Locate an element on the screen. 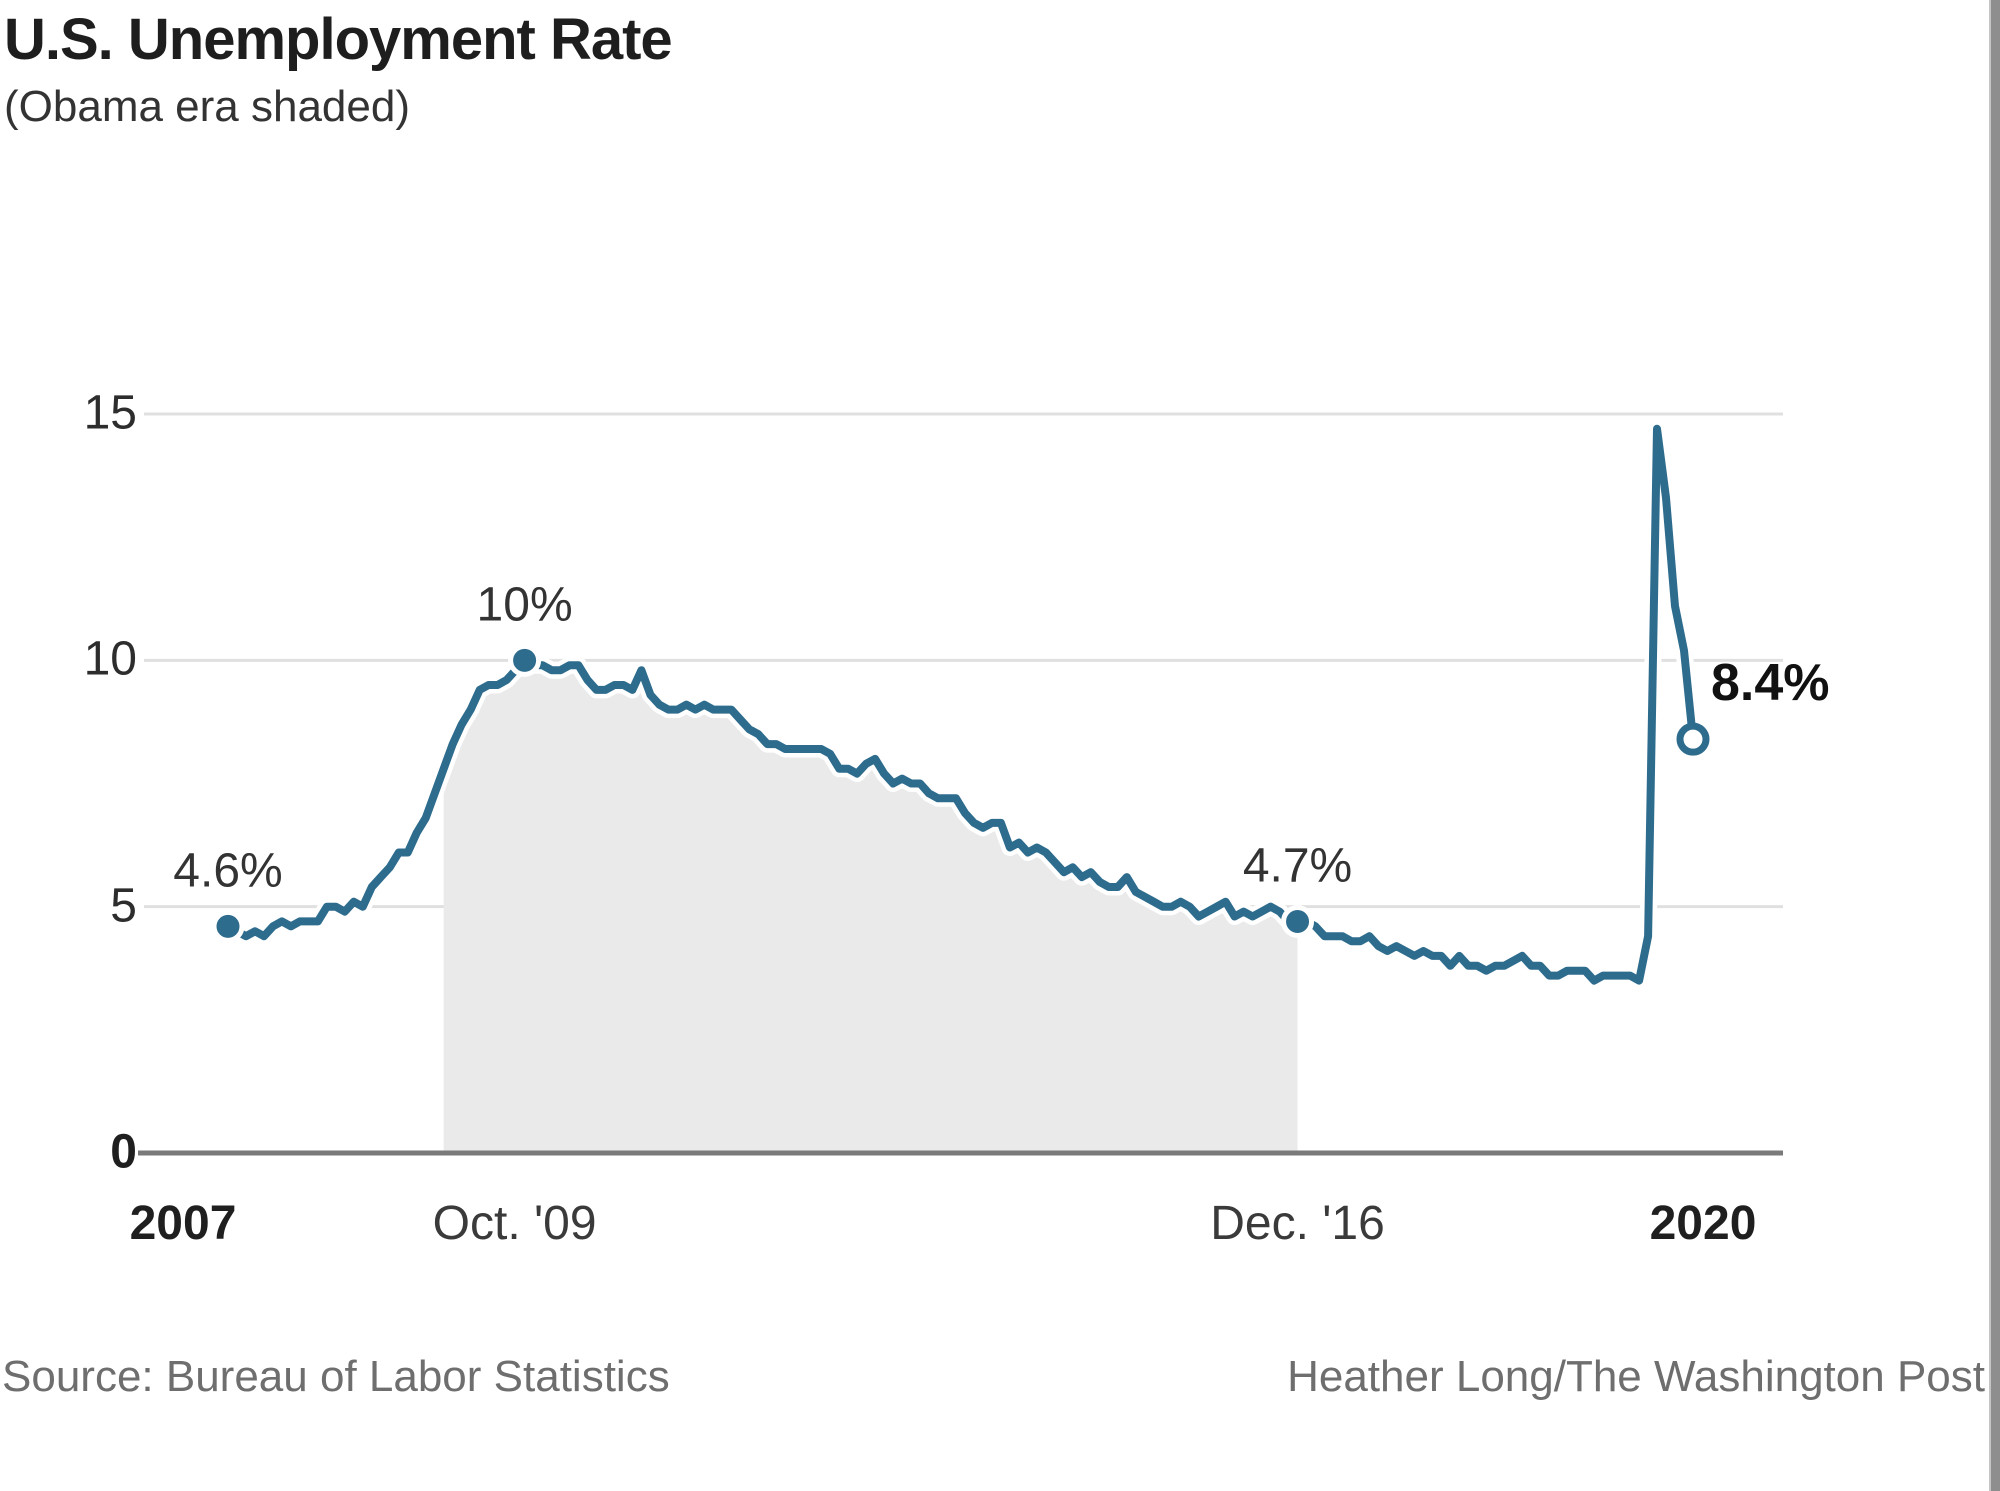 This screenshot has width=2000, height=1491. y-tick-0: 0 is located at coordinates (123, 1152).